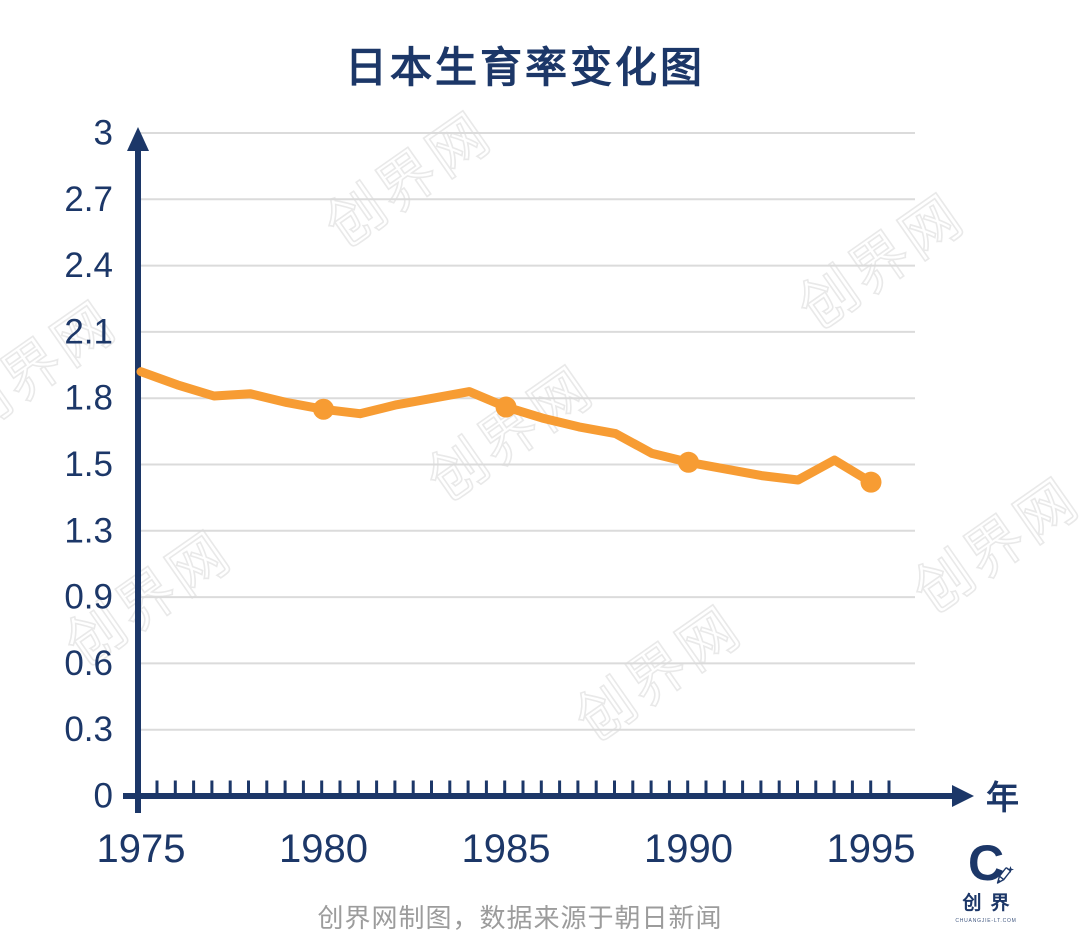 The image size is (1080, 951). What do you see at coordinates (88, 663) in the screenshot?
I see `y-axis-tick-label: 0.6` at bounding box center [88, 663].